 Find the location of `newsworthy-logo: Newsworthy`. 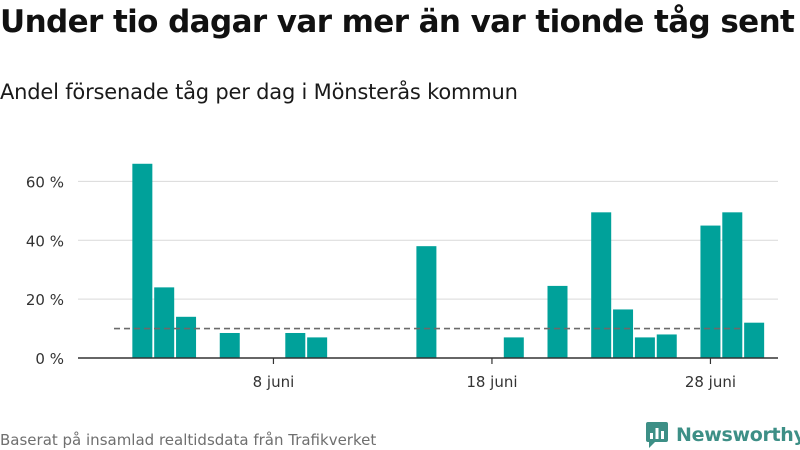

newsworthy-logo: Newsworthy is located at coordinates (722, 435).